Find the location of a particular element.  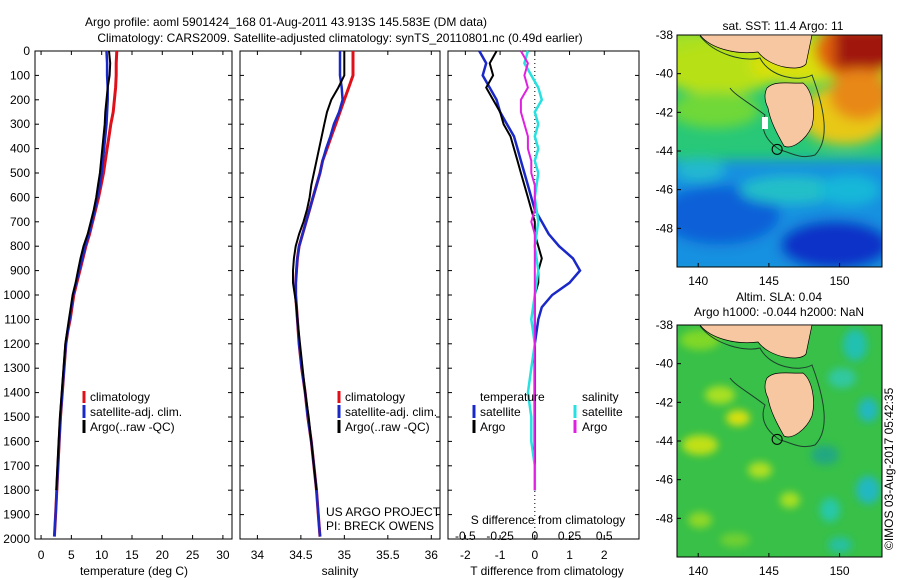

x-tick-label: 35 is located at coordinates (345, 555).